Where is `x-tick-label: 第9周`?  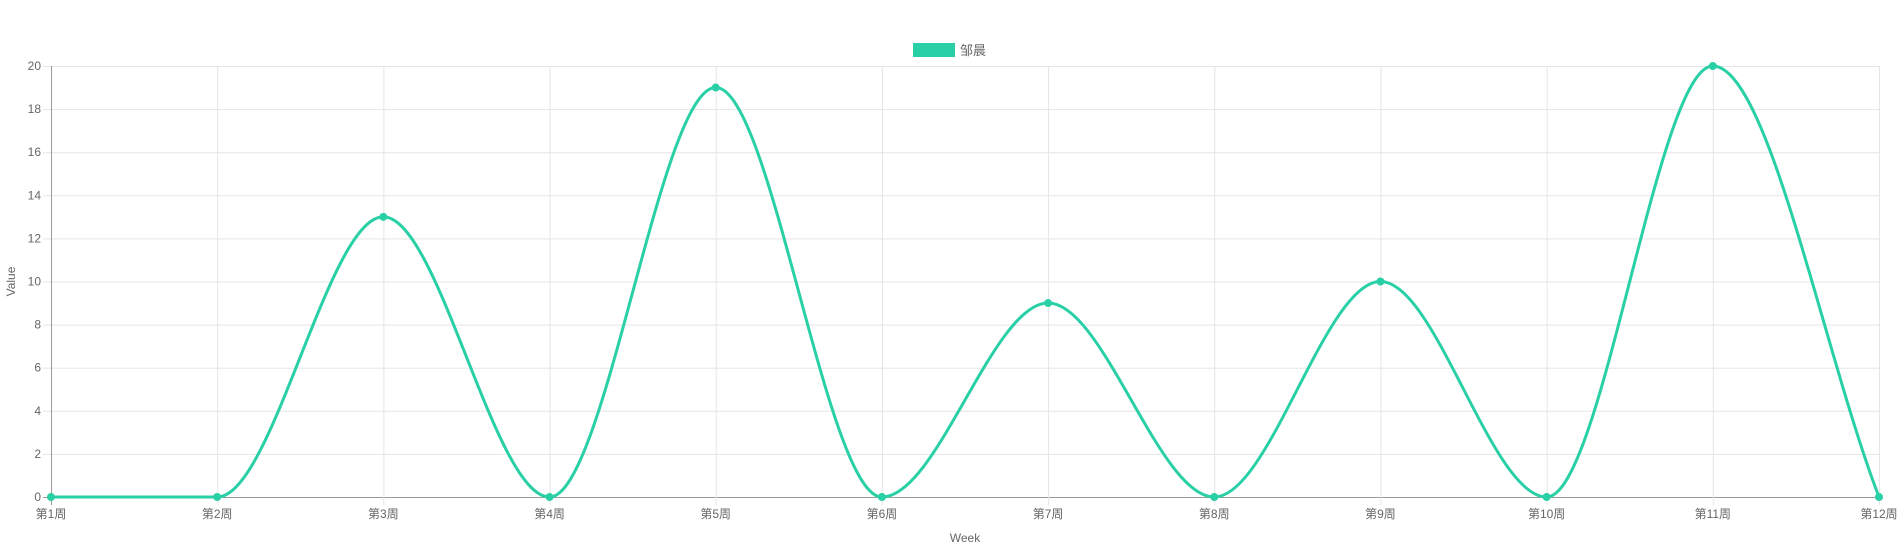 x-tick-label: 第9周 is located at coordinates (1380, 514).